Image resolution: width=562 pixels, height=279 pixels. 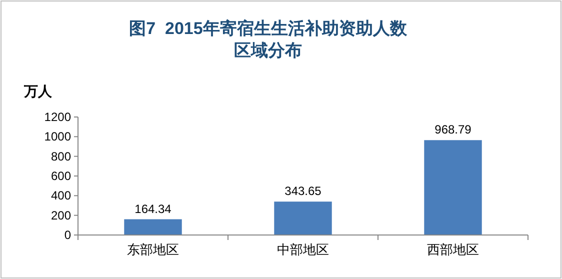 What do you see at coordinates (268, 39) in the screenshot?
I see `chart-title: 图7 2015年寄宿生生活补助资助人数区域分布` at bounding box center [268, 39].